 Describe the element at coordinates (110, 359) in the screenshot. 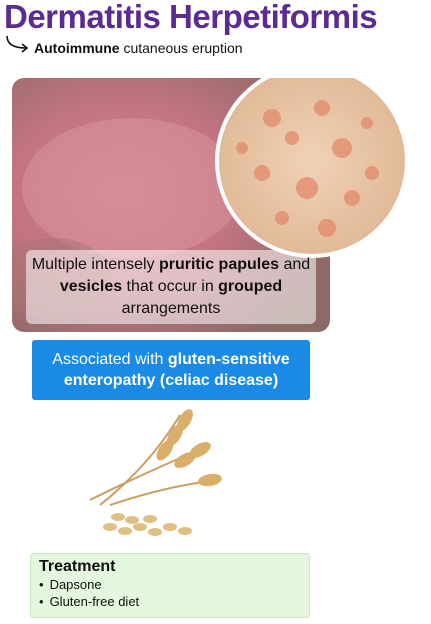

I see `text: Associated with` at that location.